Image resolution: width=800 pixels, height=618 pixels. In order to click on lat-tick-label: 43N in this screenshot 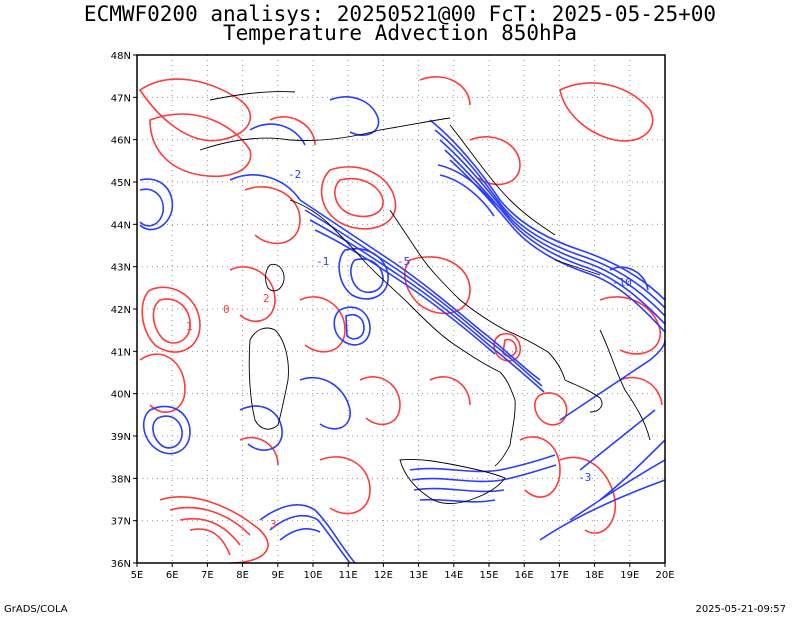, I will do `click(121, 268)`.